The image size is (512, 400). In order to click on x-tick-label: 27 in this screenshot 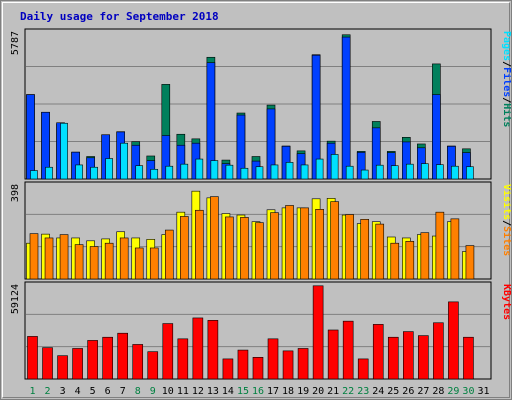, I will do `click(423, 391)`.